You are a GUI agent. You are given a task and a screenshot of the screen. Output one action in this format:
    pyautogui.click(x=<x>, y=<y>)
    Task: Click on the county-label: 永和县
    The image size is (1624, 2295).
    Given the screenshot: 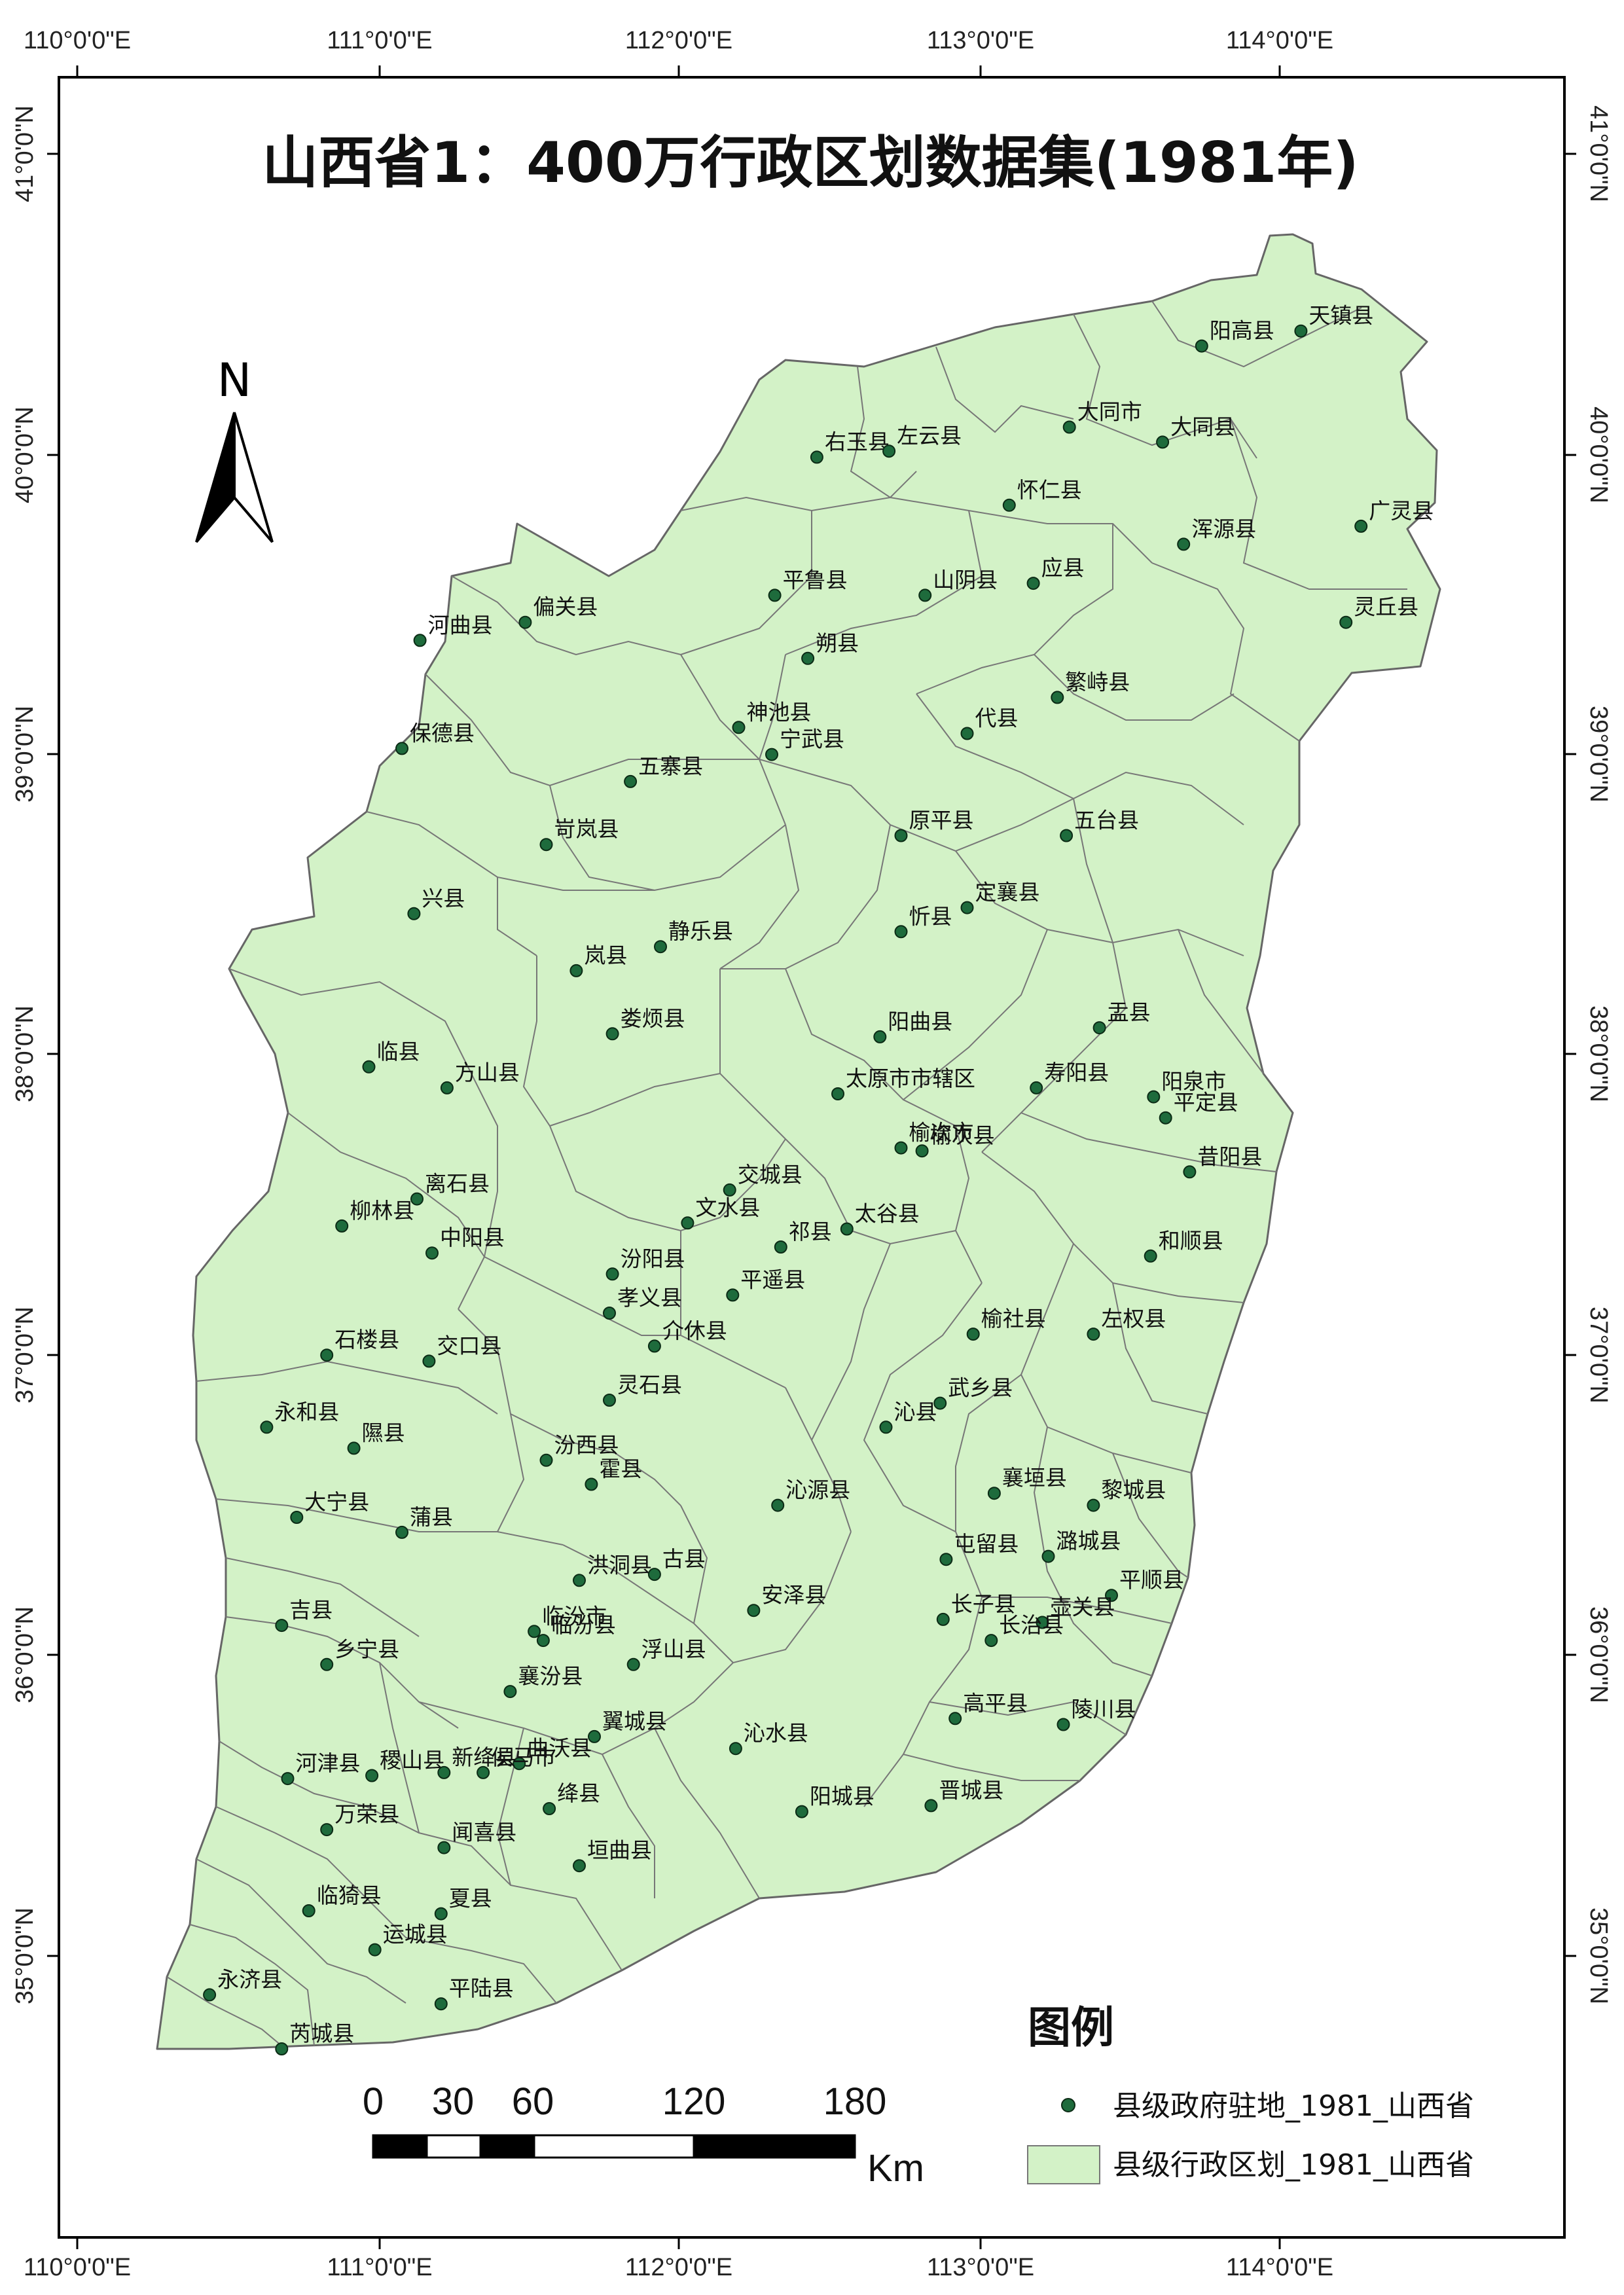 What is the action you would take?
    pyautogui.click(x=306, y=1411)
    